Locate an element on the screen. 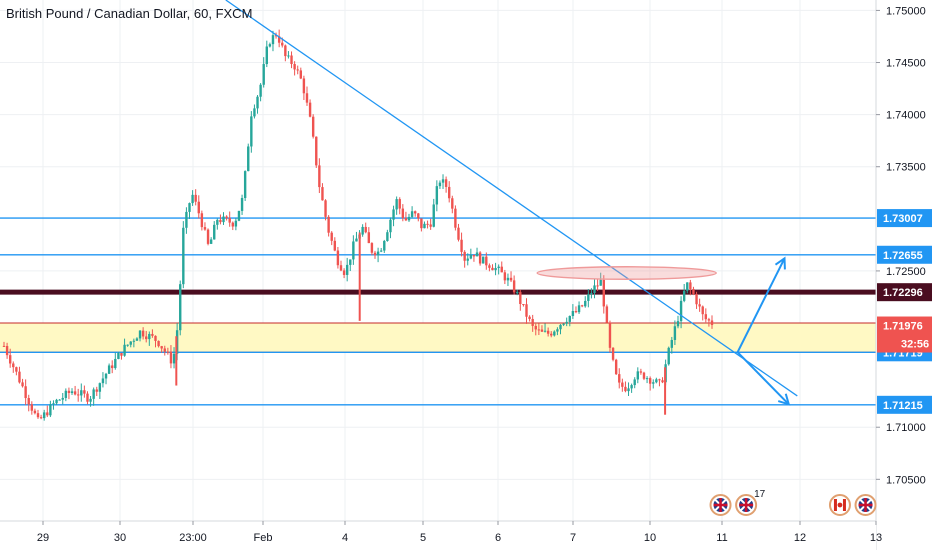  projection-arrow-up is located at coordinates (761, 305).